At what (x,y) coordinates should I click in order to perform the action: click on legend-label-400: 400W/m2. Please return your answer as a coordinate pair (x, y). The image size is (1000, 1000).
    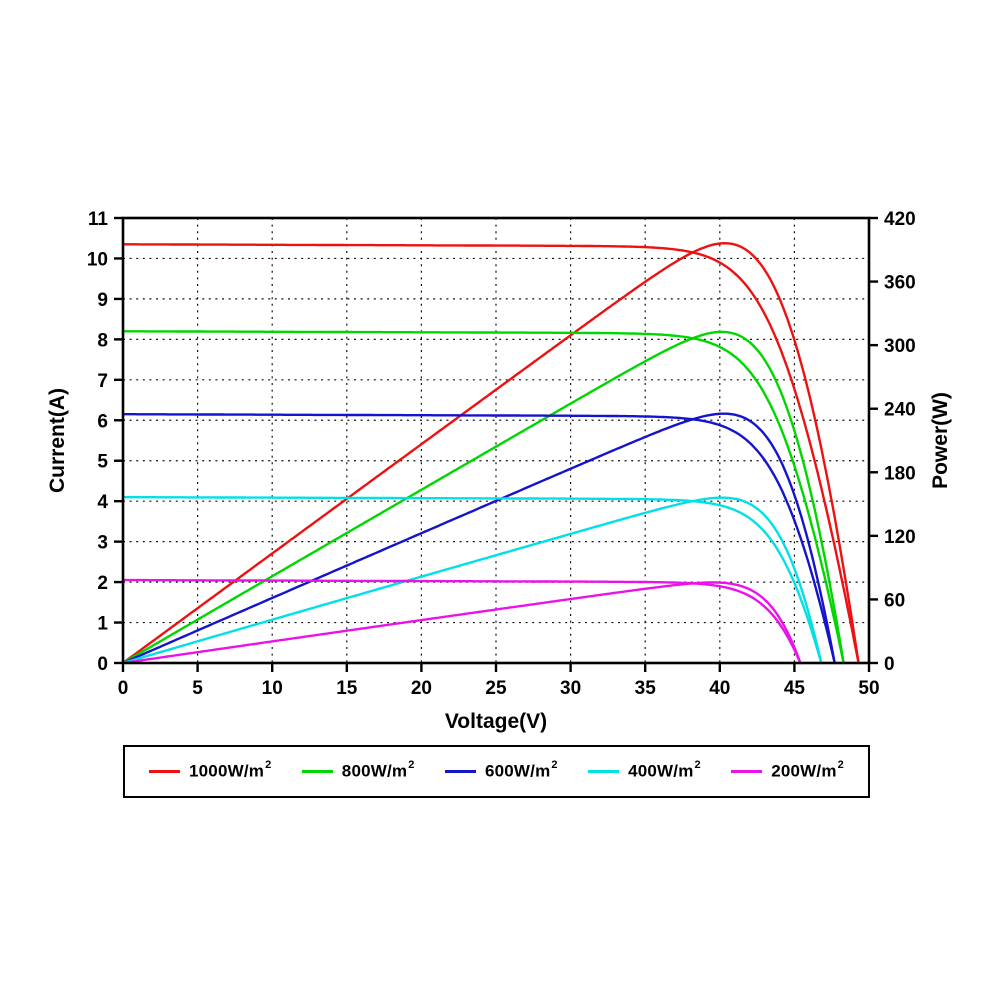
    Looking at the image, I should click on (664, 770).